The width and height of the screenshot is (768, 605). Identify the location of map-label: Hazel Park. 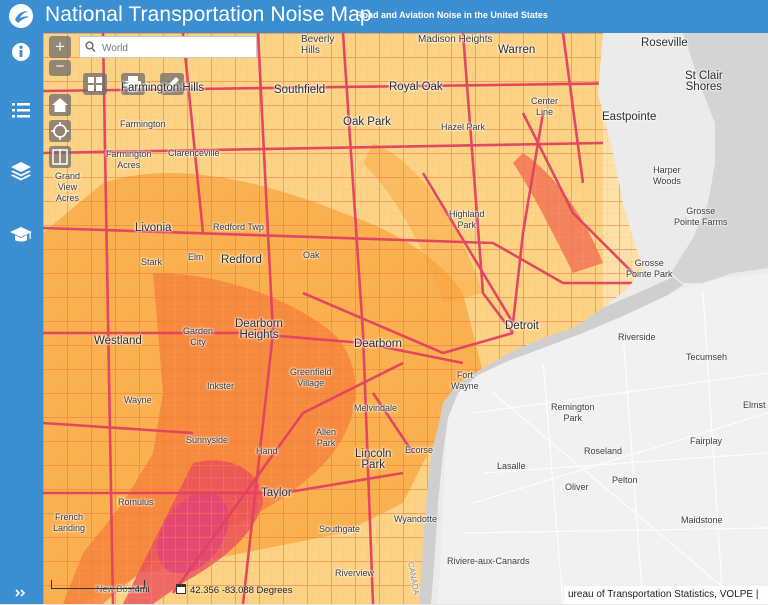
(463, 127).